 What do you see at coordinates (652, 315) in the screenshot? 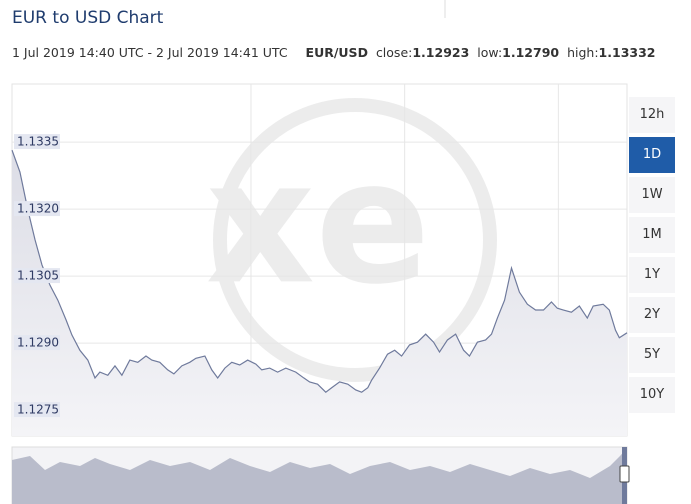
I see `range-button: 2Y` at bounding box center [652, 315].